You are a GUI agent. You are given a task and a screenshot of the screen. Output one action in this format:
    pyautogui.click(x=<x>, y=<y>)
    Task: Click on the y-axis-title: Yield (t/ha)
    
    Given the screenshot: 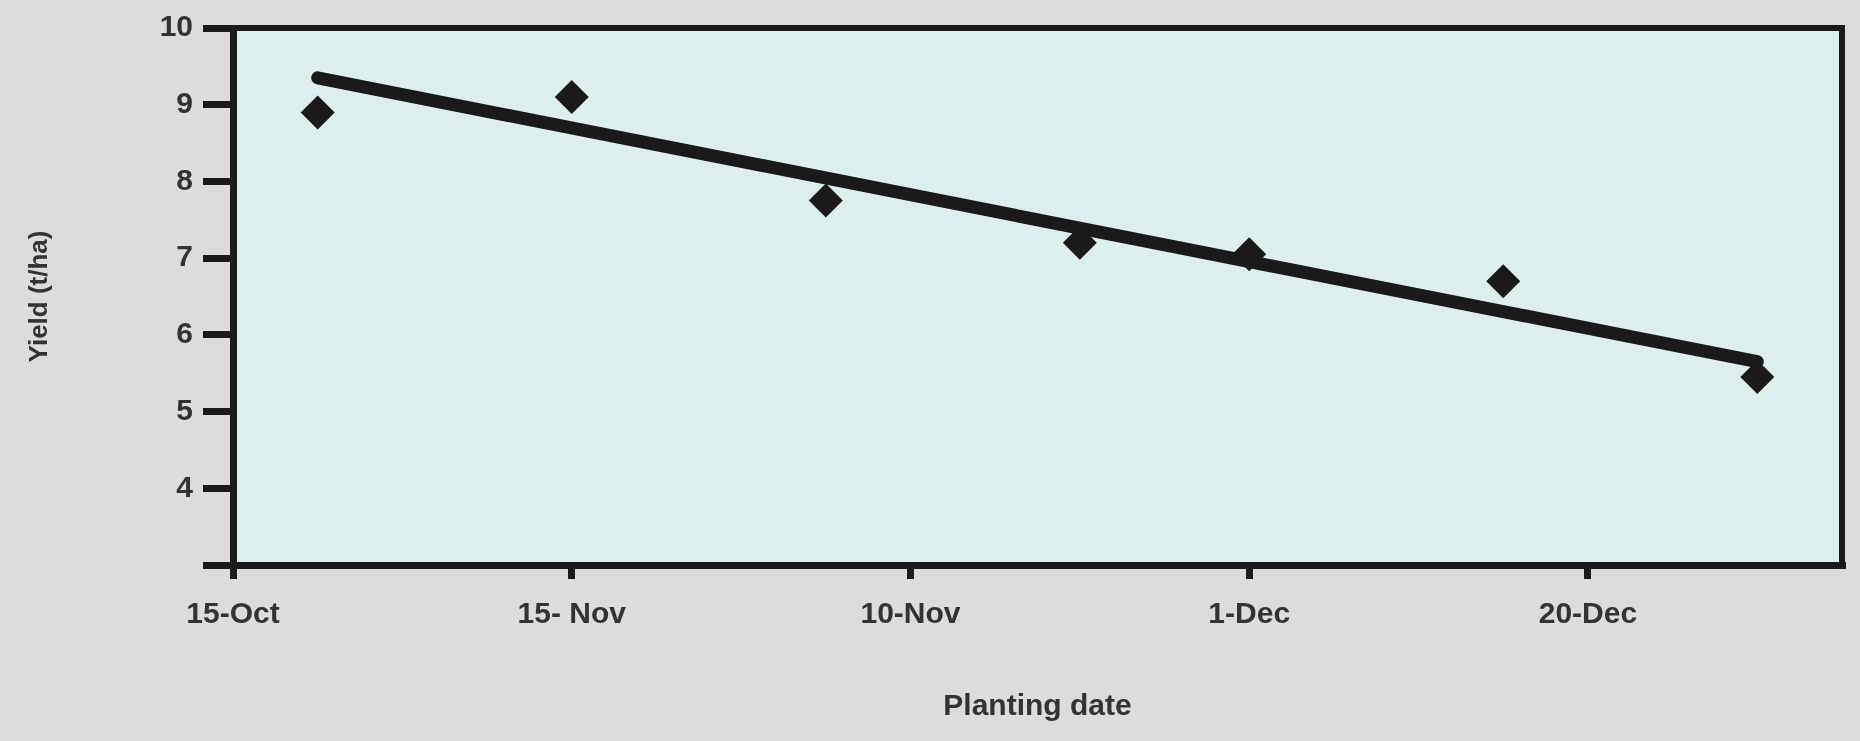 What is the action you would take?
    pyautogui.click(x=37, y=296)
    